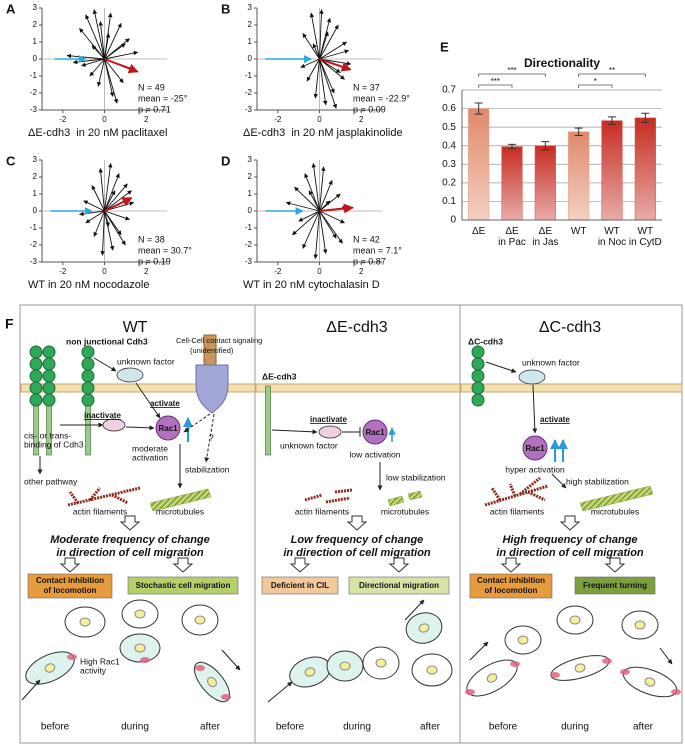 The height and width of the screenshot is (747, 685). What do you see at coordinates (63, 271) in the screenshot?
I see `x-tick-label: -2` at bounding box center [63, 271].